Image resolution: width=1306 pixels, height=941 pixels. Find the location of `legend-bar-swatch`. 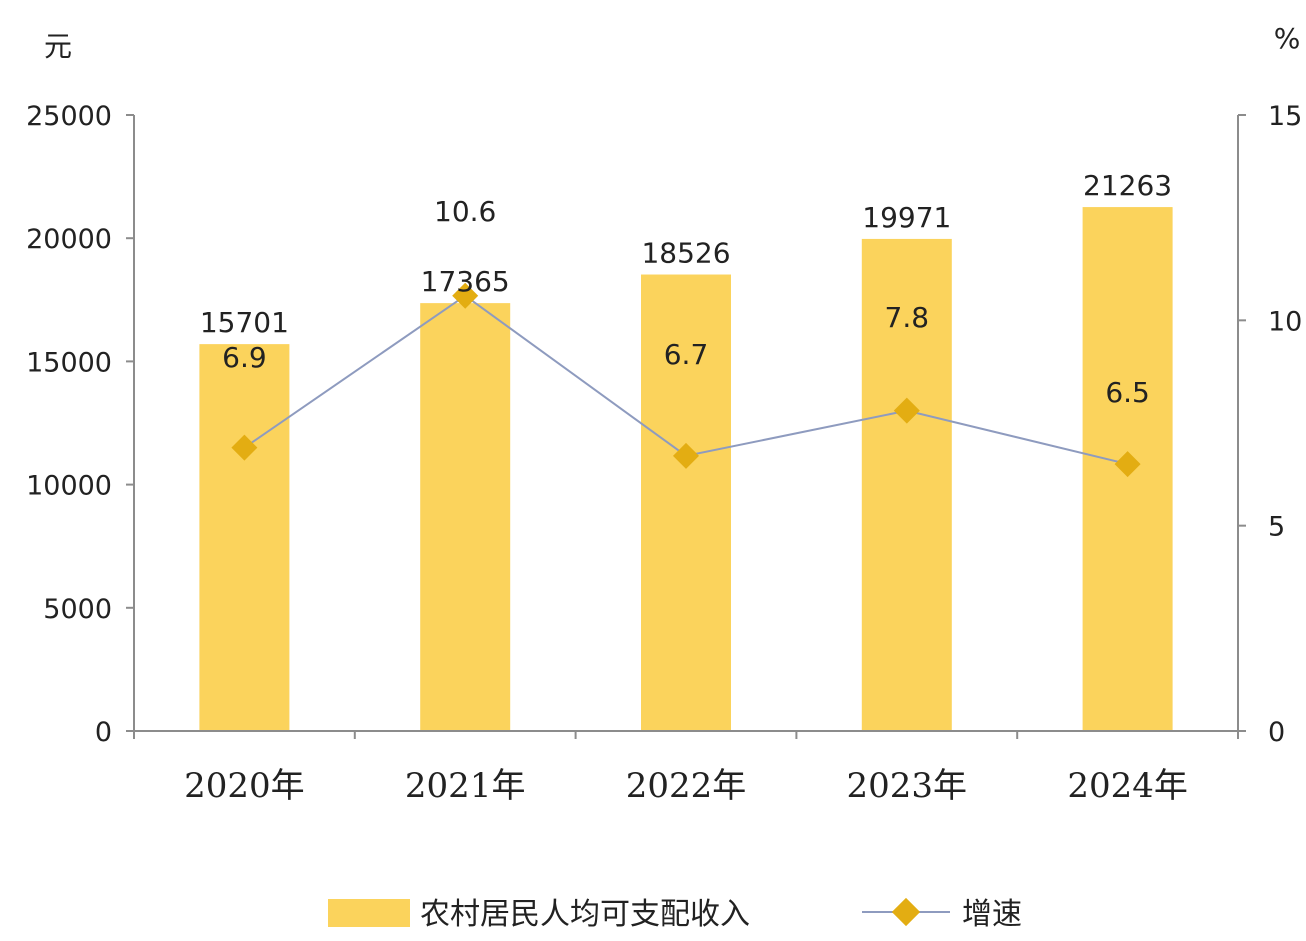

legend-bar-swatch is located at coordinates (369, 913).